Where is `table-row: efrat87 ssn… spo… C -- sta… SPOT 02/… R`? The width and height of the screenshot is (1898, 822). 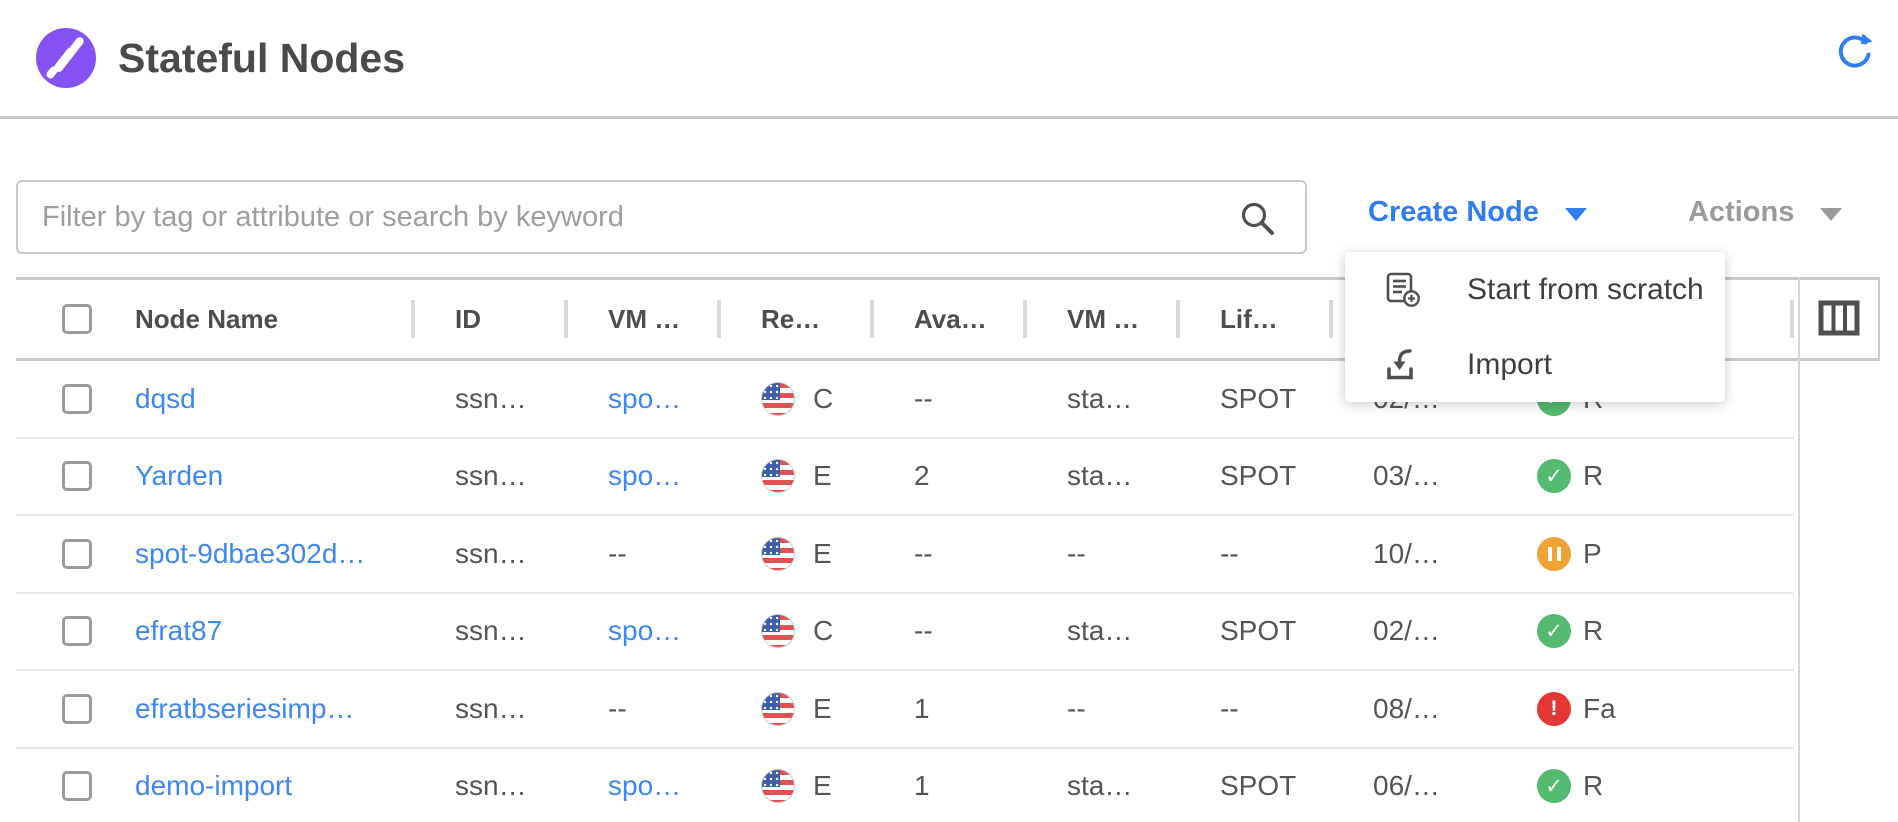 table-row: efrat87 ssn… spo… C -- sta… SPOT 02/… R is located at coordinates (905, 632).